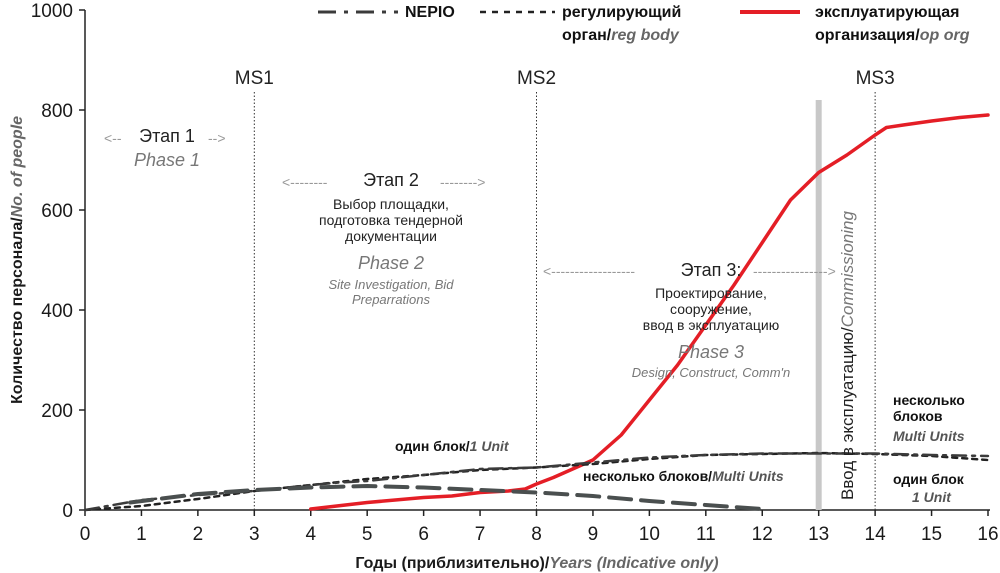 The width and height of the screenshot is (1000, 573). Describe the element at coordinates (587, 35) in the screenshot. I see `legend-reg-ru2: орган/` at that location.